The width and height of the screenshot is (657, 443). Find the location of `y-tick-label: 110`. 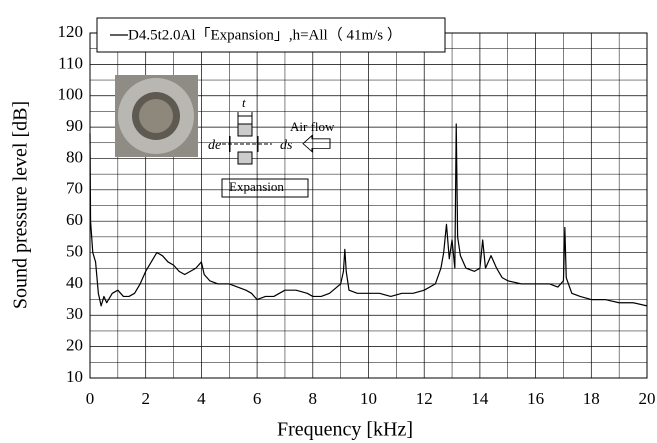

y-tick-label: 110 is located at coordinates (70, 62).